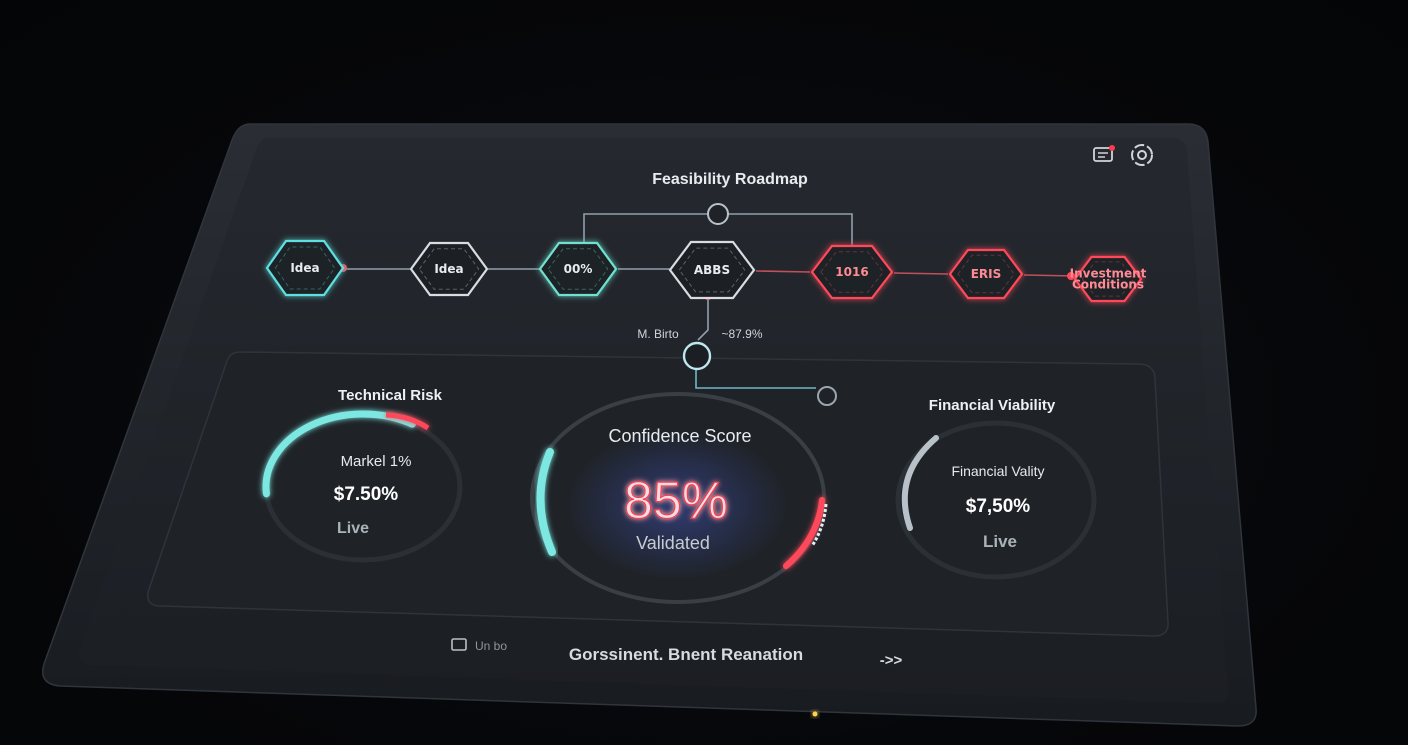  I want to click on technical-risk-red-segment, so click(407, 421).